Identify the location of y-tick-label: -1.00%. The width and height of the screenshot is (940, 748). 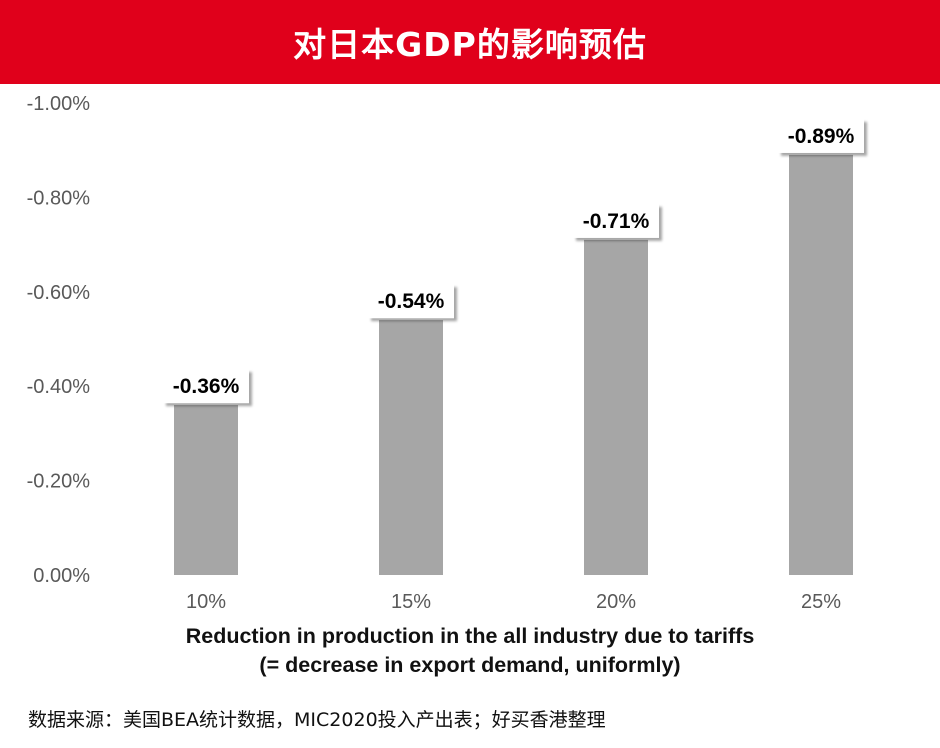
(59, 104).